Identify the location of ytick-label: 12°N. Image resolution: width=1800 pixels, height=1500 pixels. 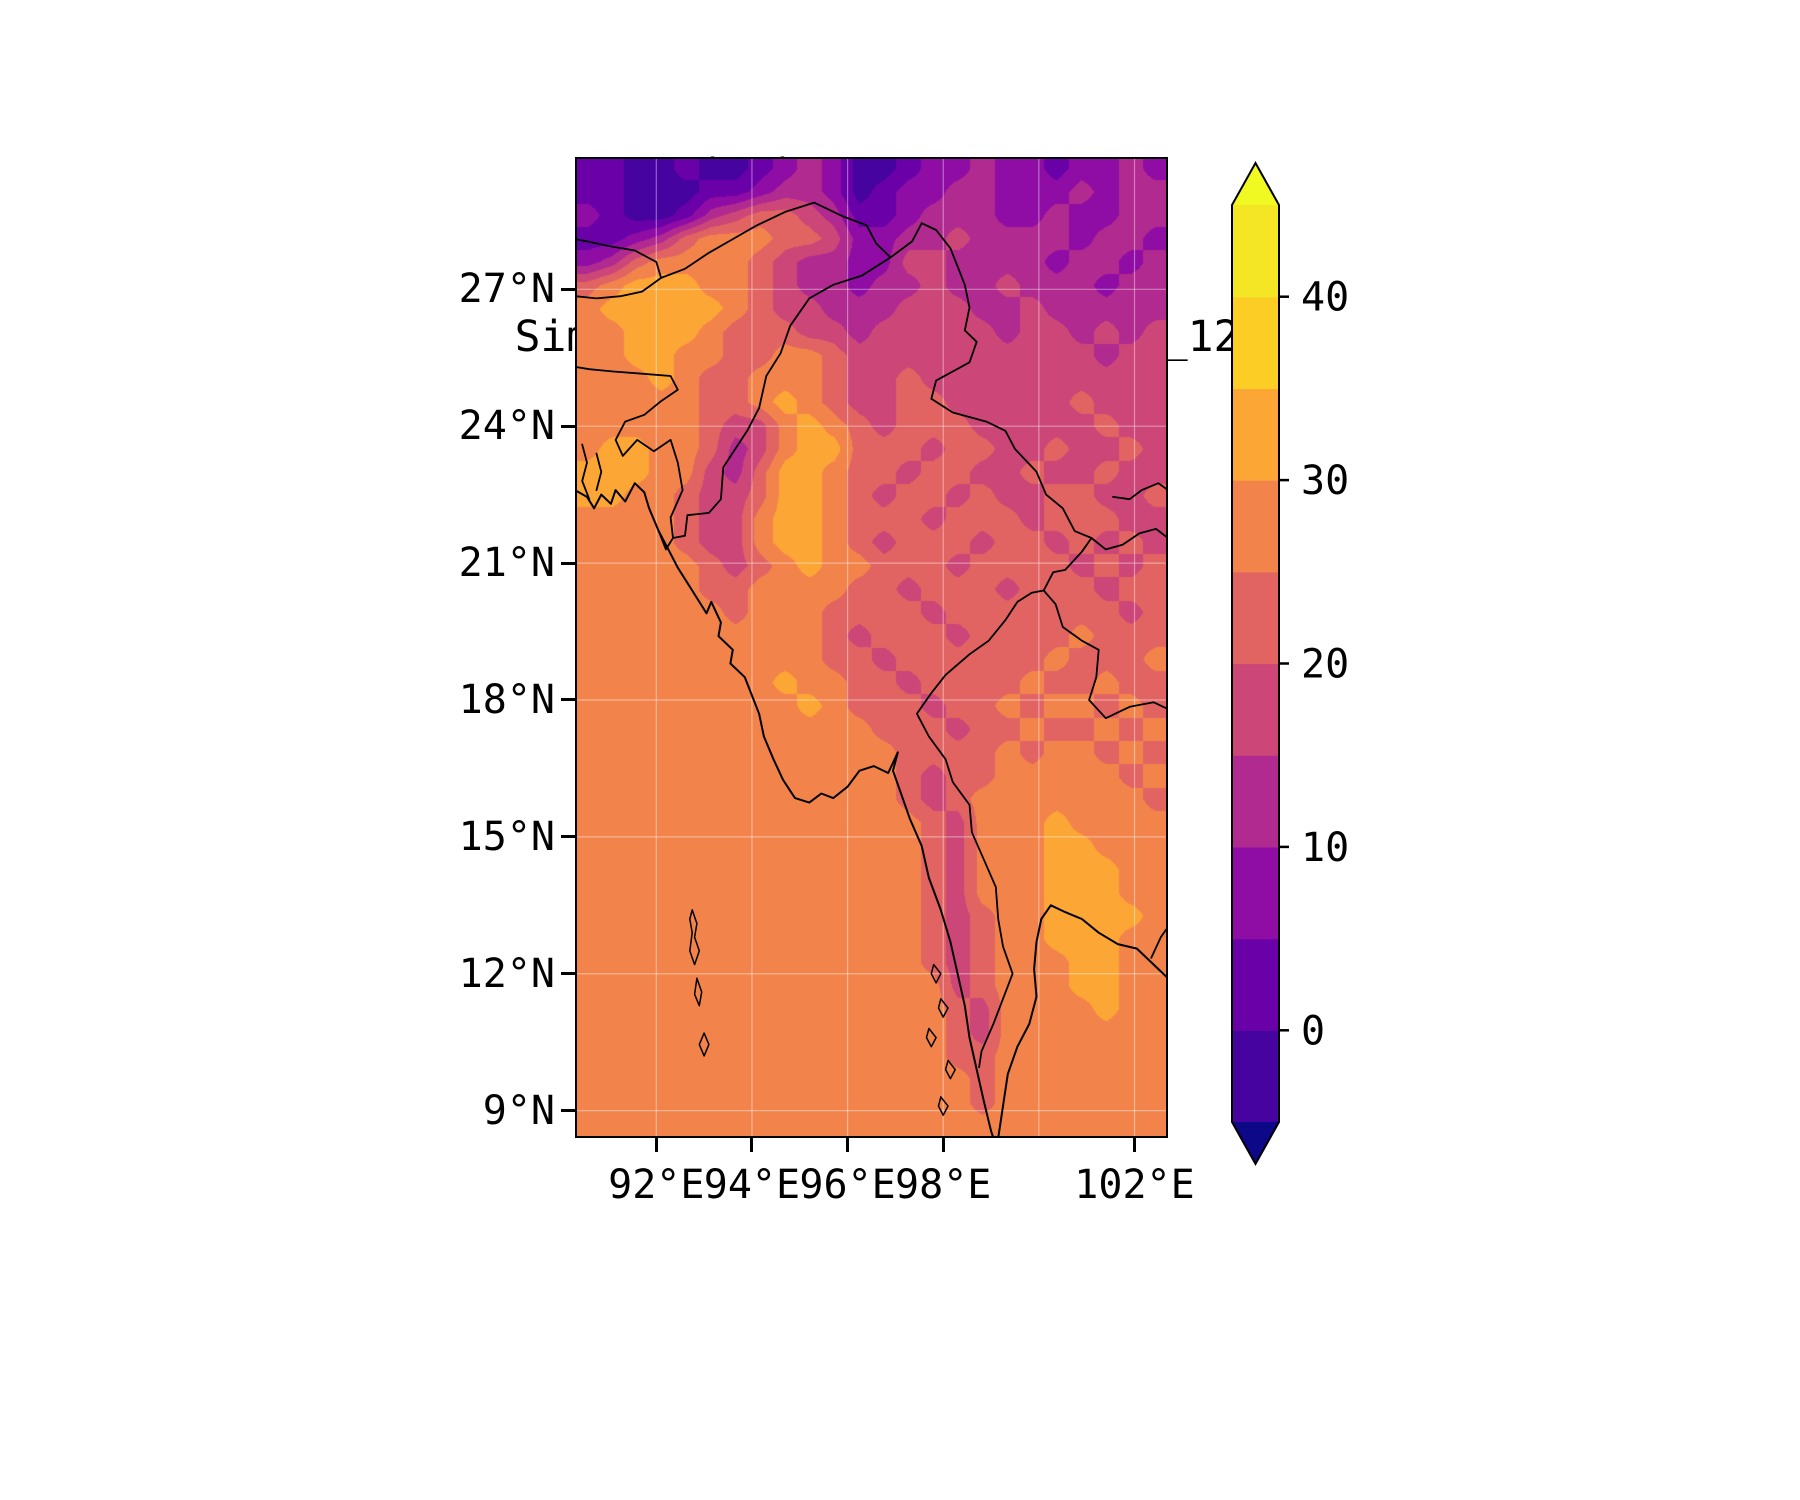
(506, 973).